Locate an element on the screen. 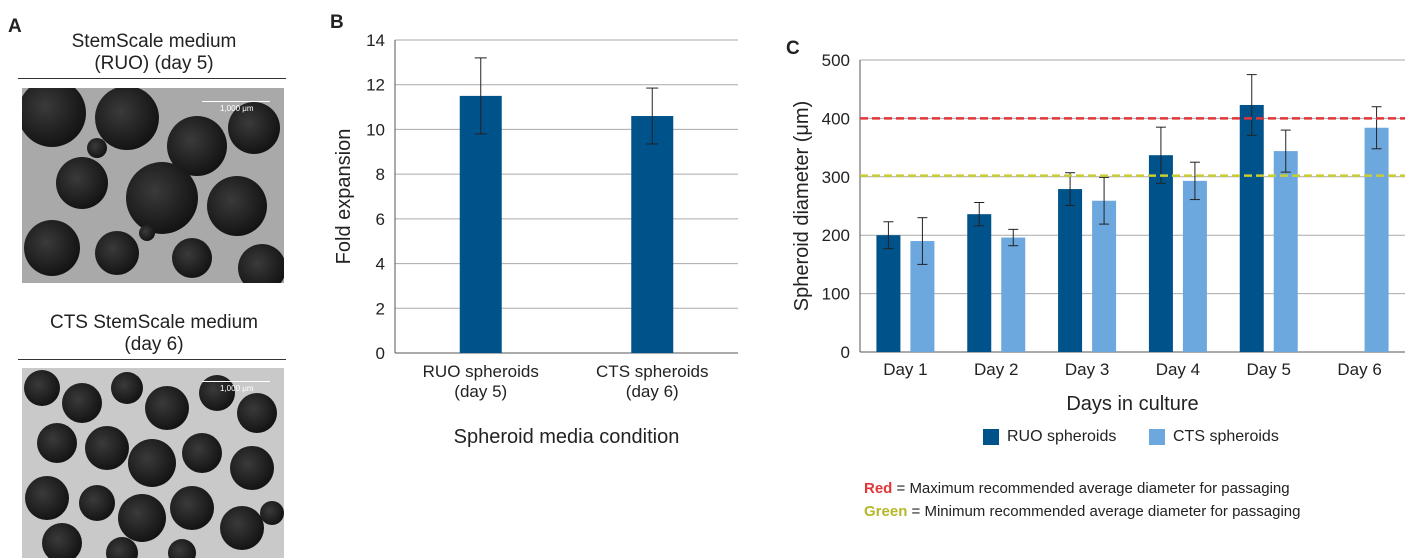  y-tick-label: 100 is located at coordinates (836, 294).